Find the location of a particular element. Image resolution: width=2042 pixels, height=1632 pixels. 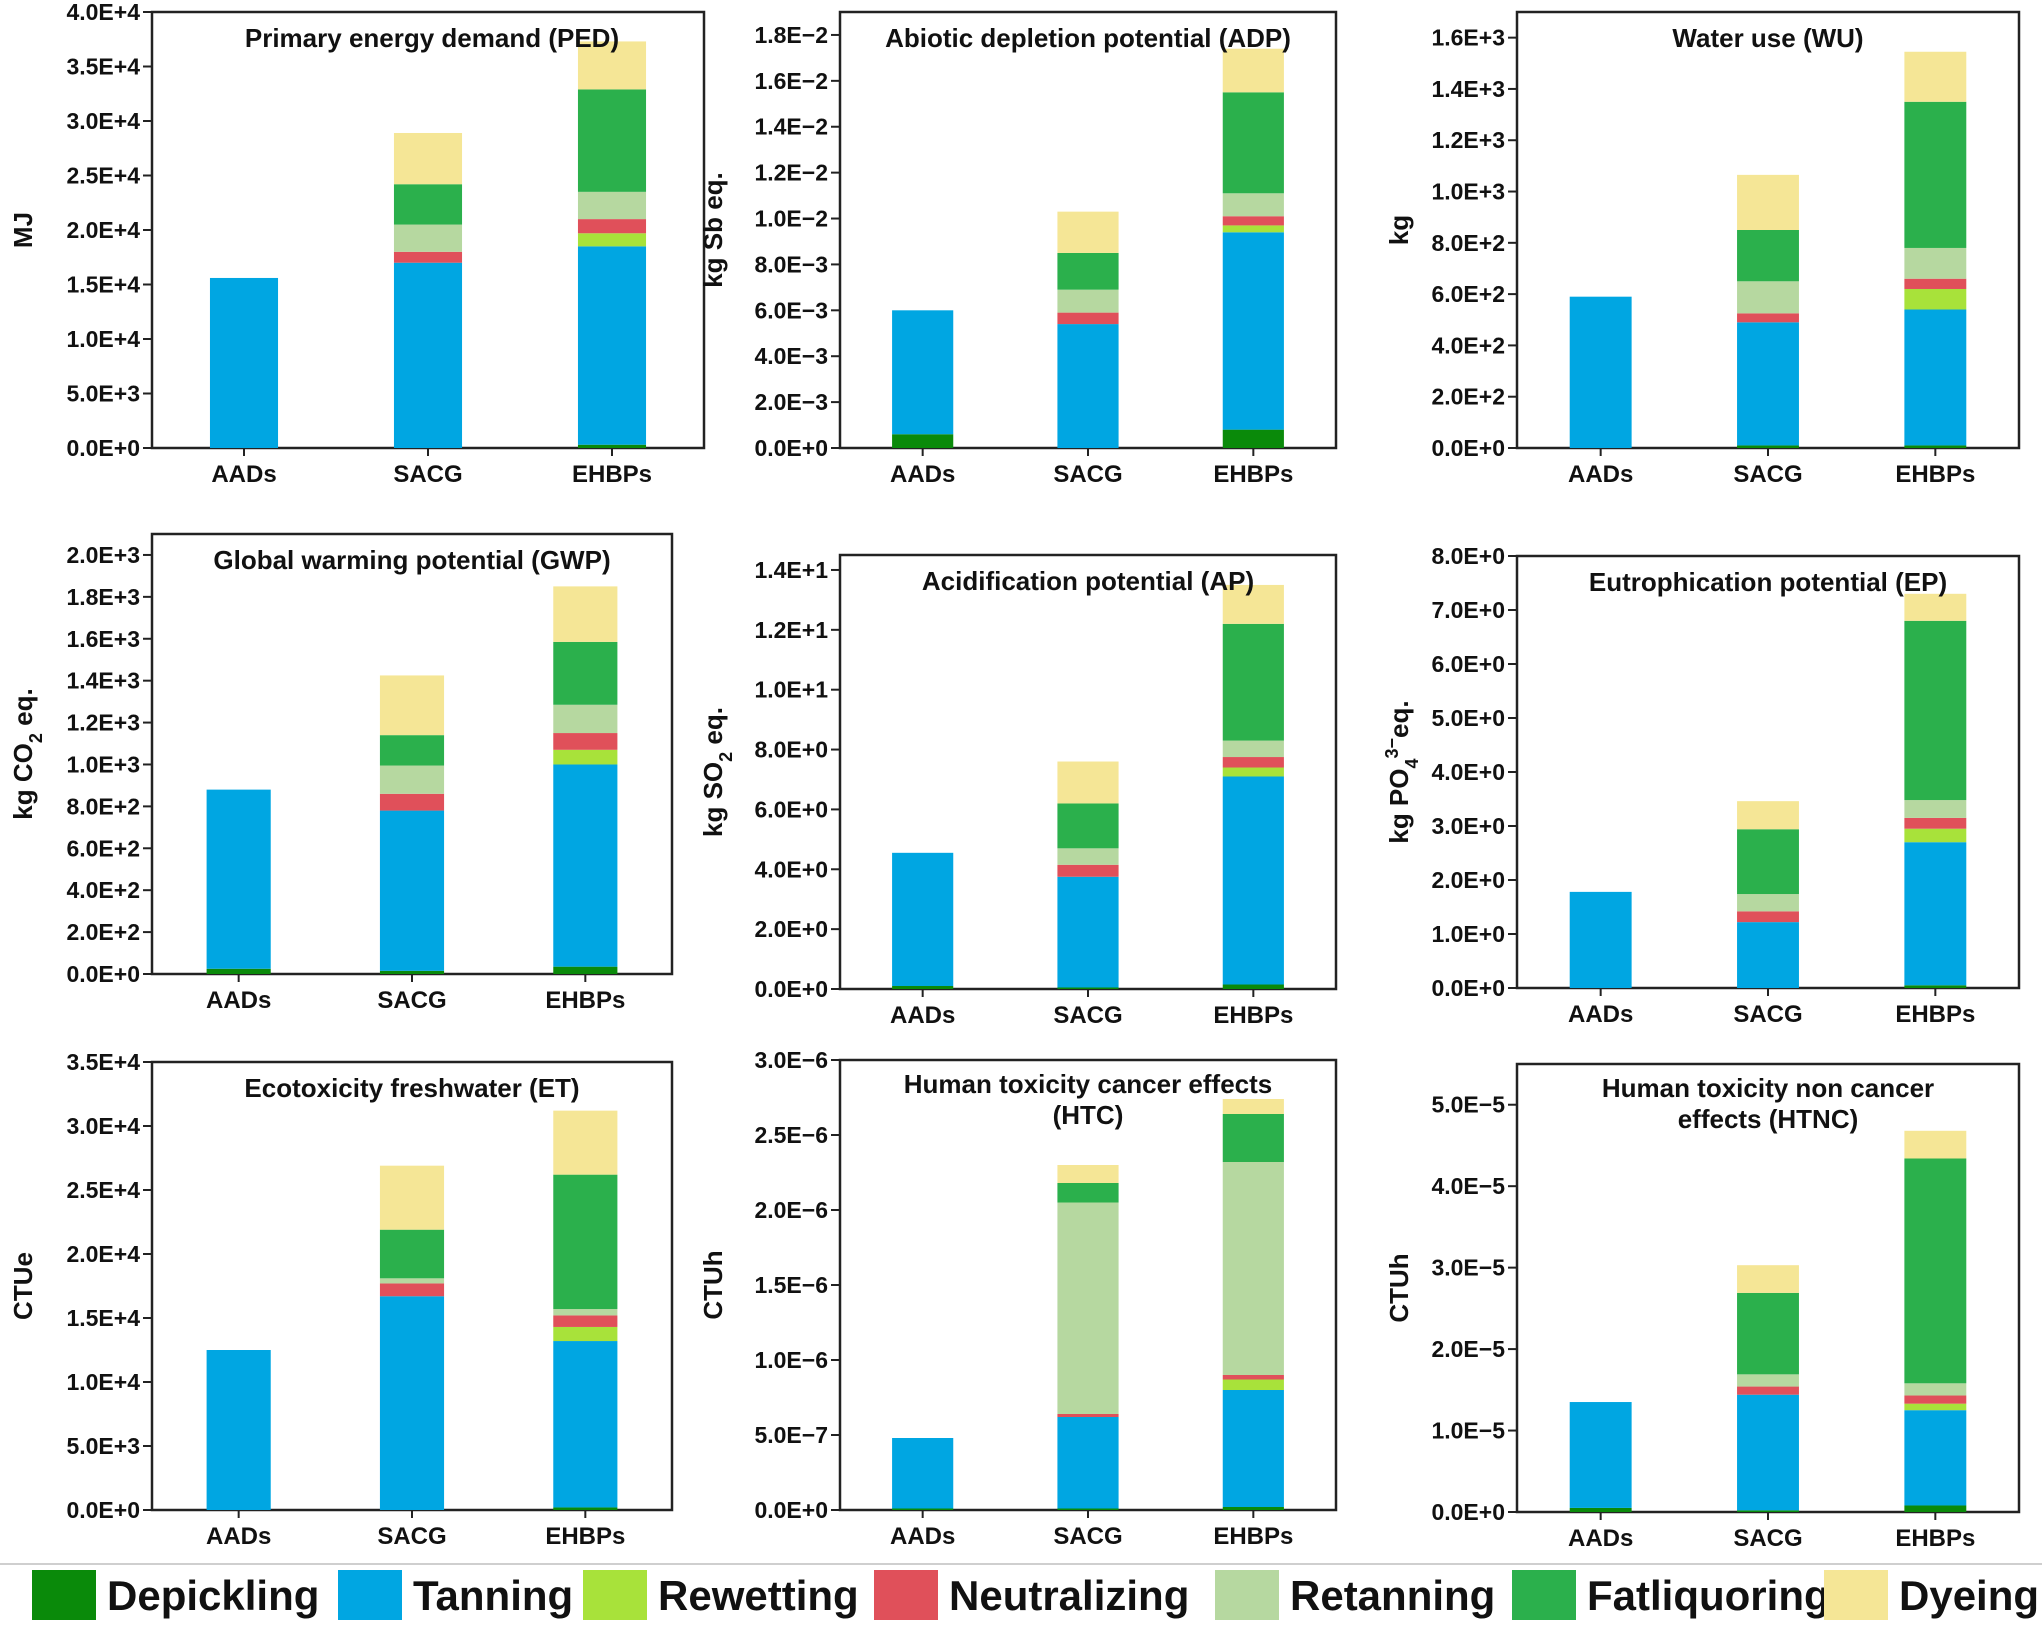

y-tick-label: 2.0E+3 is located at coordinates (103, 555).